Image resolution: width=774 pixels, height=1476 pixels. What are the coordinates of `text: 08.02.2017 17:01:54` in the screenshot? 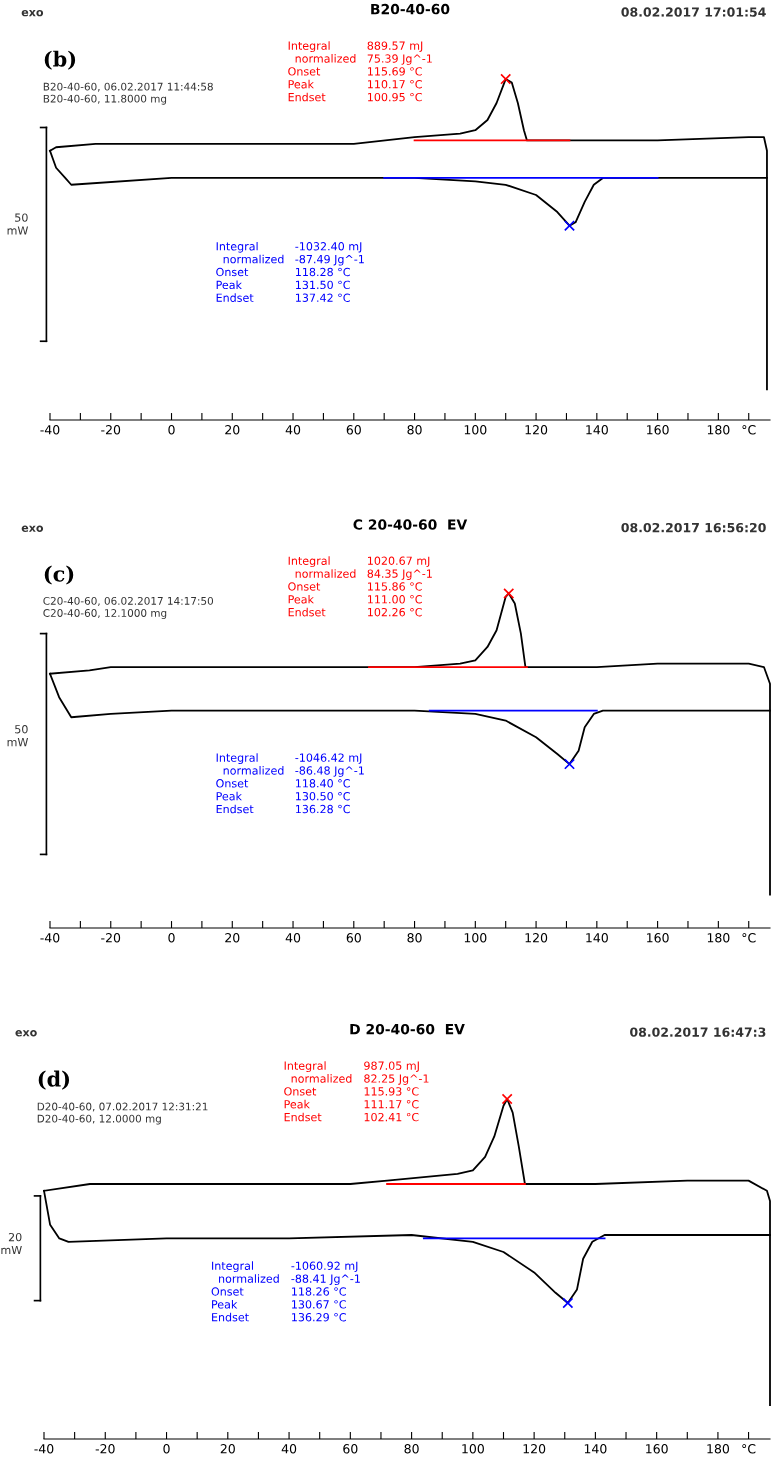 It's located at (693, 12).